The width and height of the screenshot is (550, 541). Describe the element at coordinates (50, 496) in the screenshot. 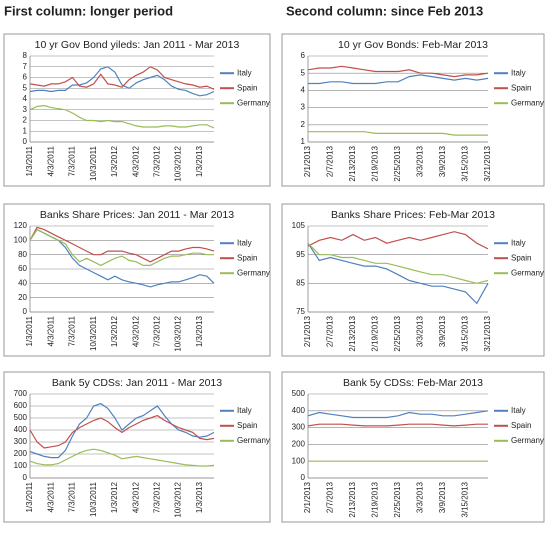

I see `x-tick-label: 4/3/2011` at that location.